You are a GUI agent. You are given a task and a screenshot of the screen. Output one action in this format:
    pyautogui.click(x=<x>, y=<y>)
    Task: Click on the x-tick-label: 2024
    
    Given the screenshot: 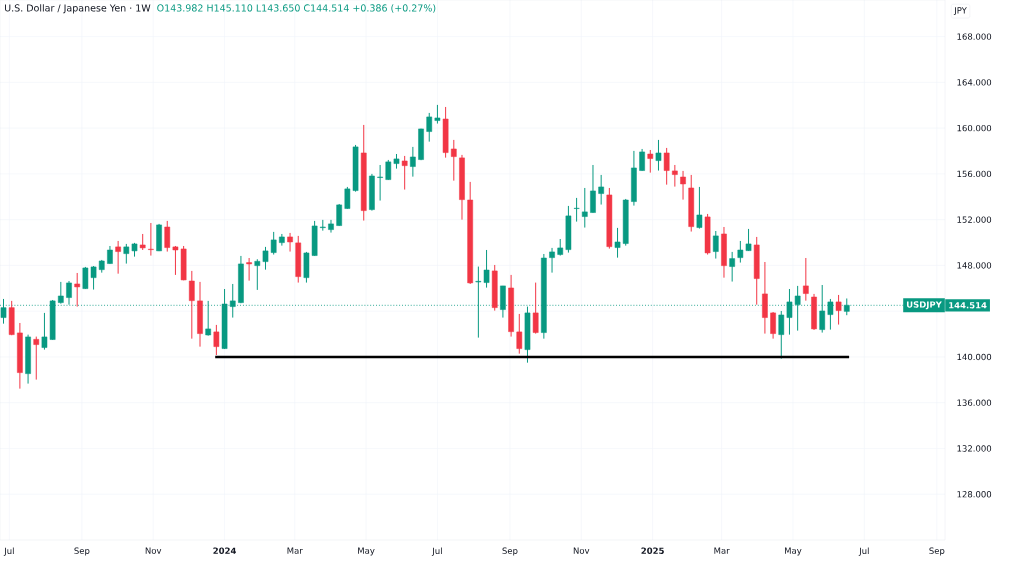 What is the action you would take?
    pyautogui.click(x=225, y=550)
    